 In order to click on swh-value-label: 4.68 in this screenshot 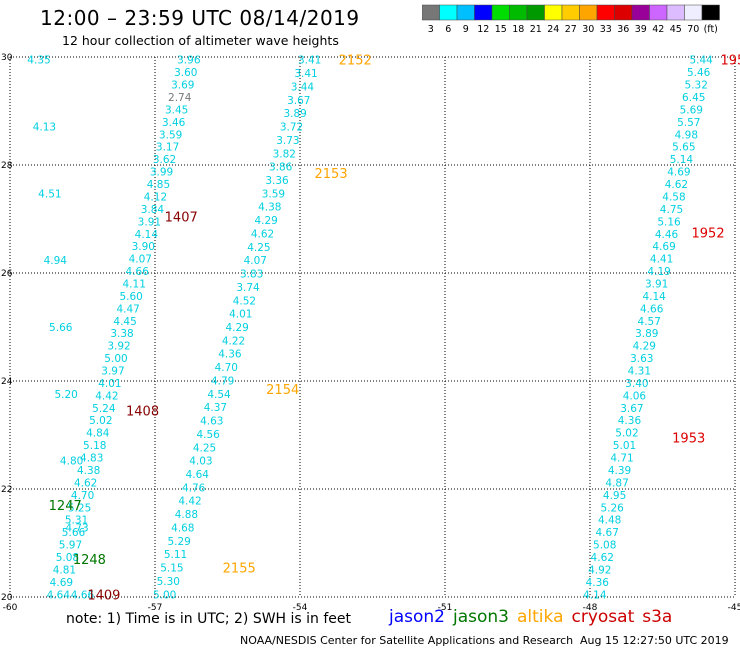, I will do `click(182, 528)`.